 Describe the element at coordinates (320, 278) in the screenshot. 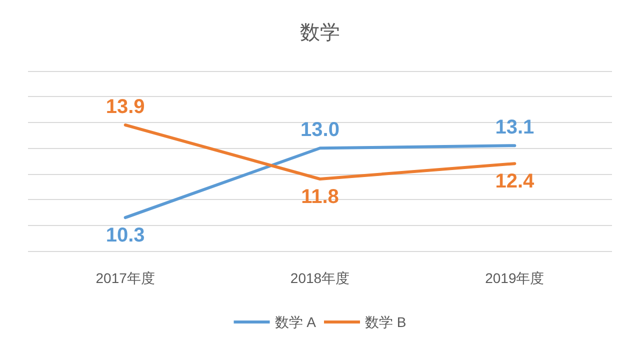

I see `x-tick-label: 2018年度` at that location.